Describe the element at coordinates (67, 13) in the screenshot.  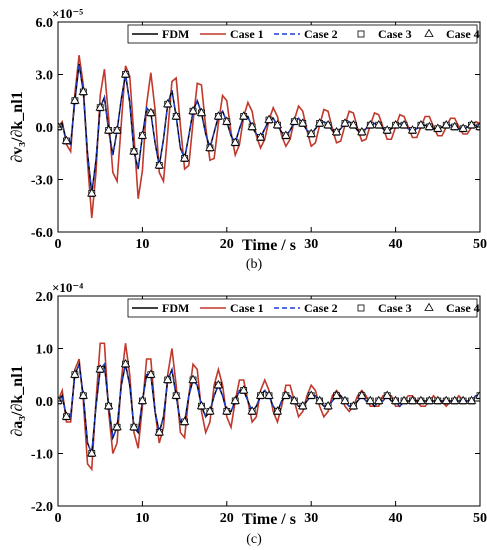
I see `y-axis-exponent: ×10⁻⁵` at that location.